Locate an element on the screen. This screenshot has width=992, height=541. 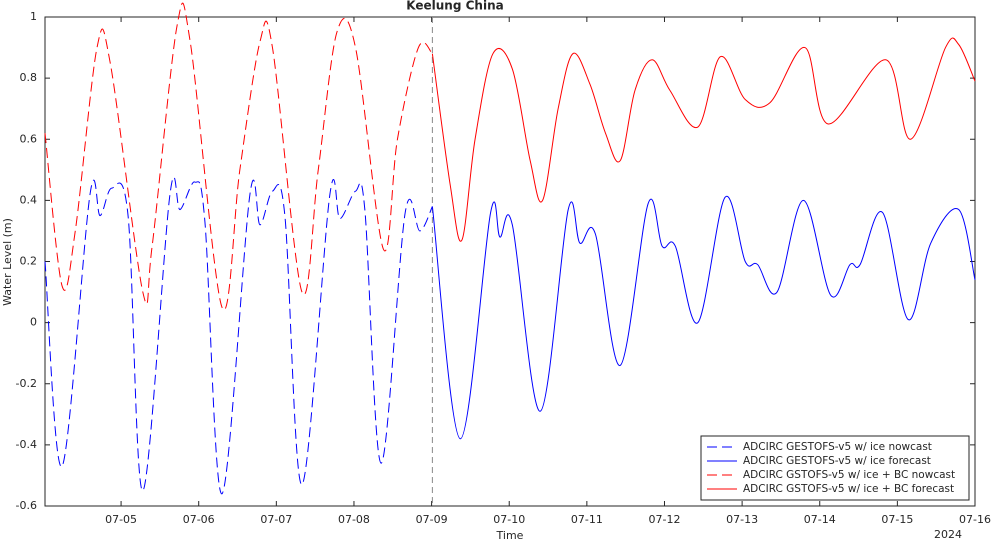
y-tick-label: -0.6 is located at coordinates (26, 505).